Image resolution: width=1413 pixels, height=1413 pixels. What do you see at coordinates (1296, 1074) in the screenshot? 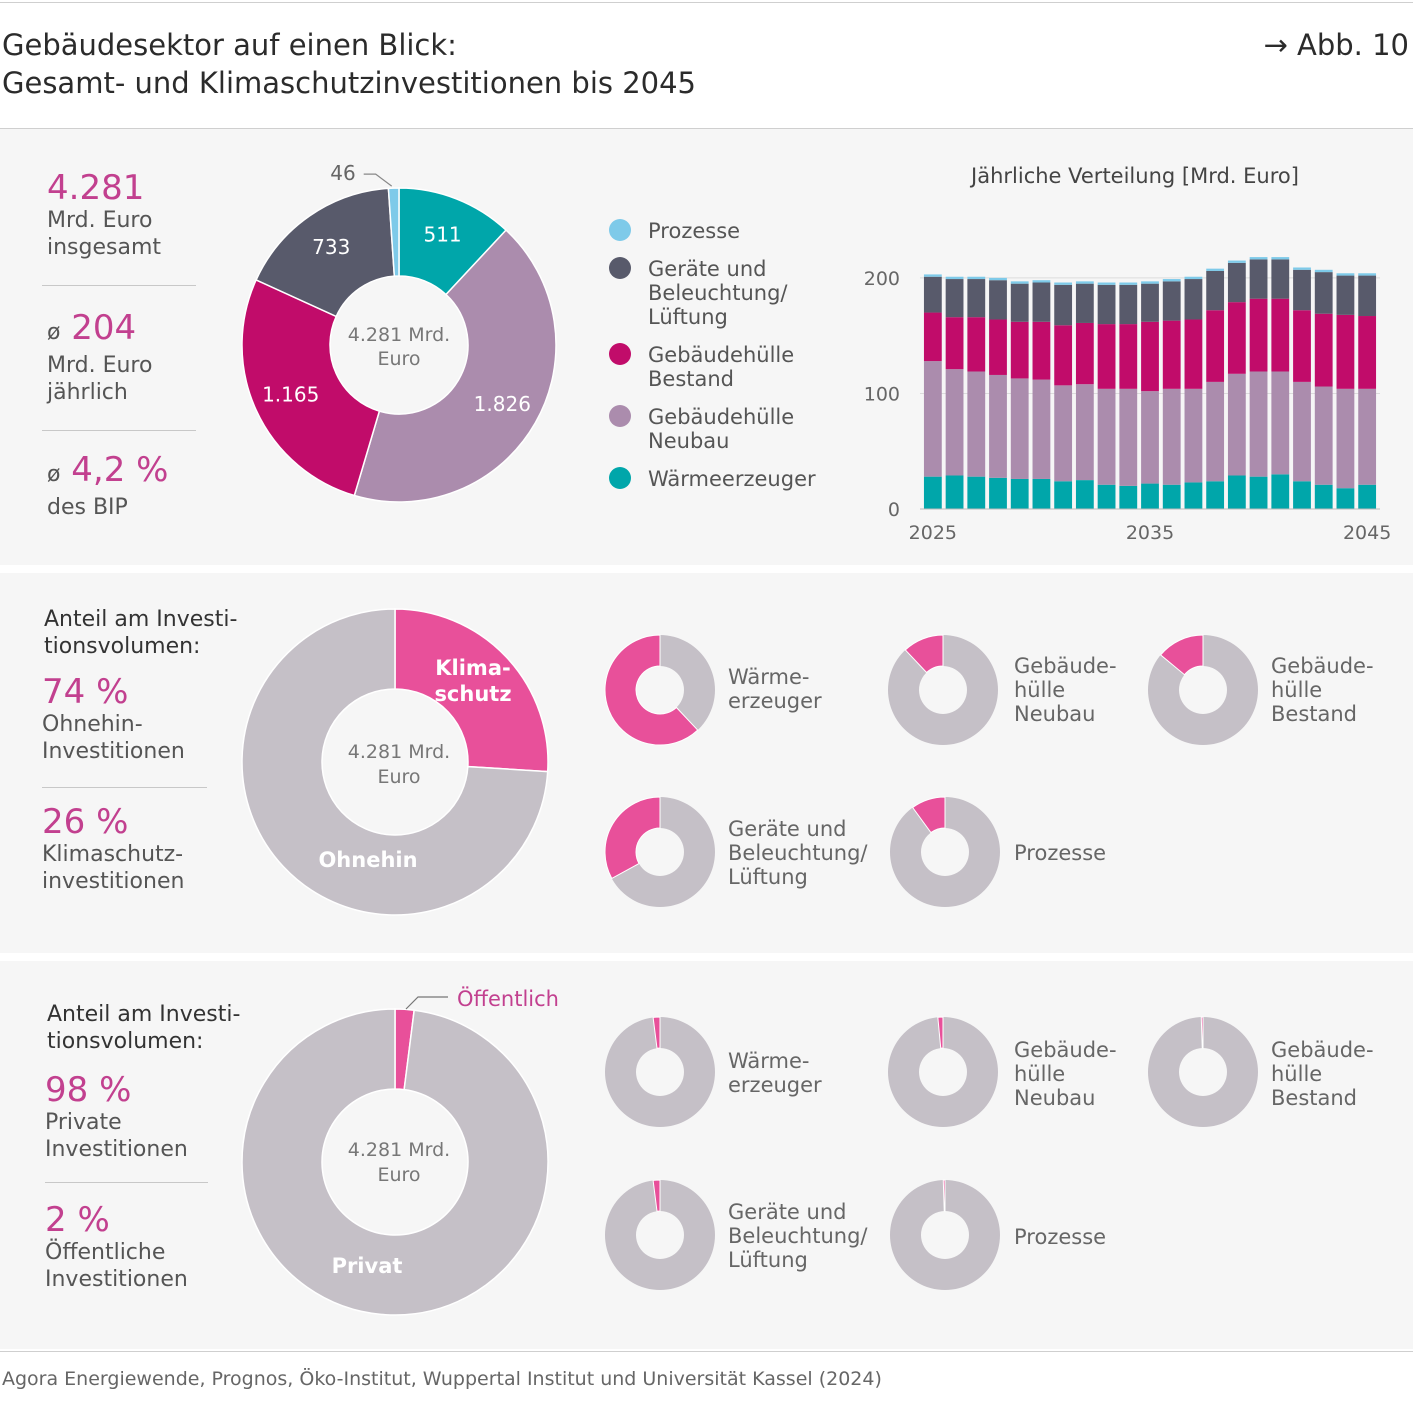
I see `small-donut-label: hülle` at bounding box center [1296, 1074].